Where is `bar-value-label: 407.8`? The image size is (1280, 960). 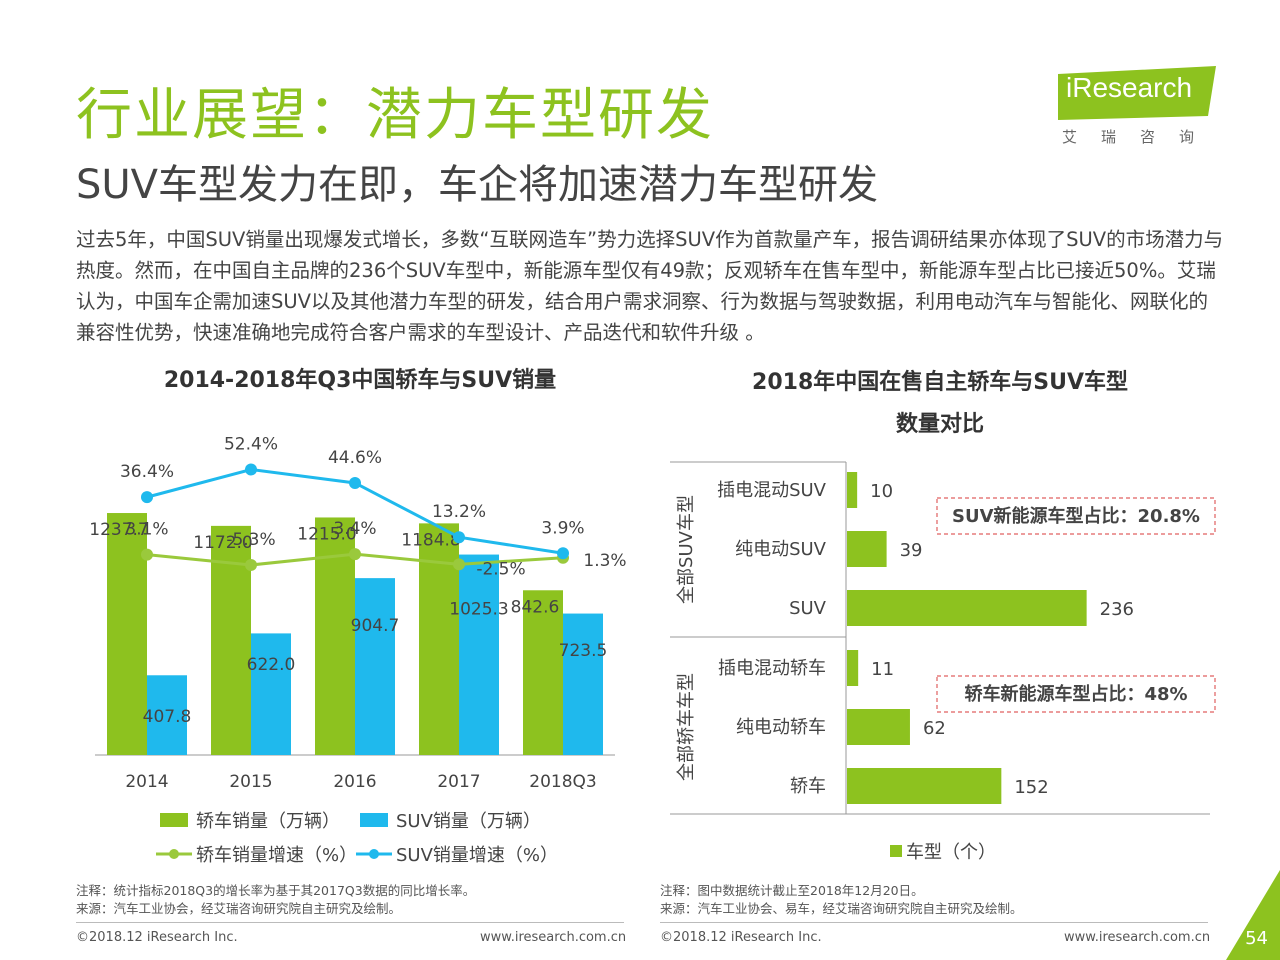
bar-value-label: 407.8 is located at coordinates (167, 717).